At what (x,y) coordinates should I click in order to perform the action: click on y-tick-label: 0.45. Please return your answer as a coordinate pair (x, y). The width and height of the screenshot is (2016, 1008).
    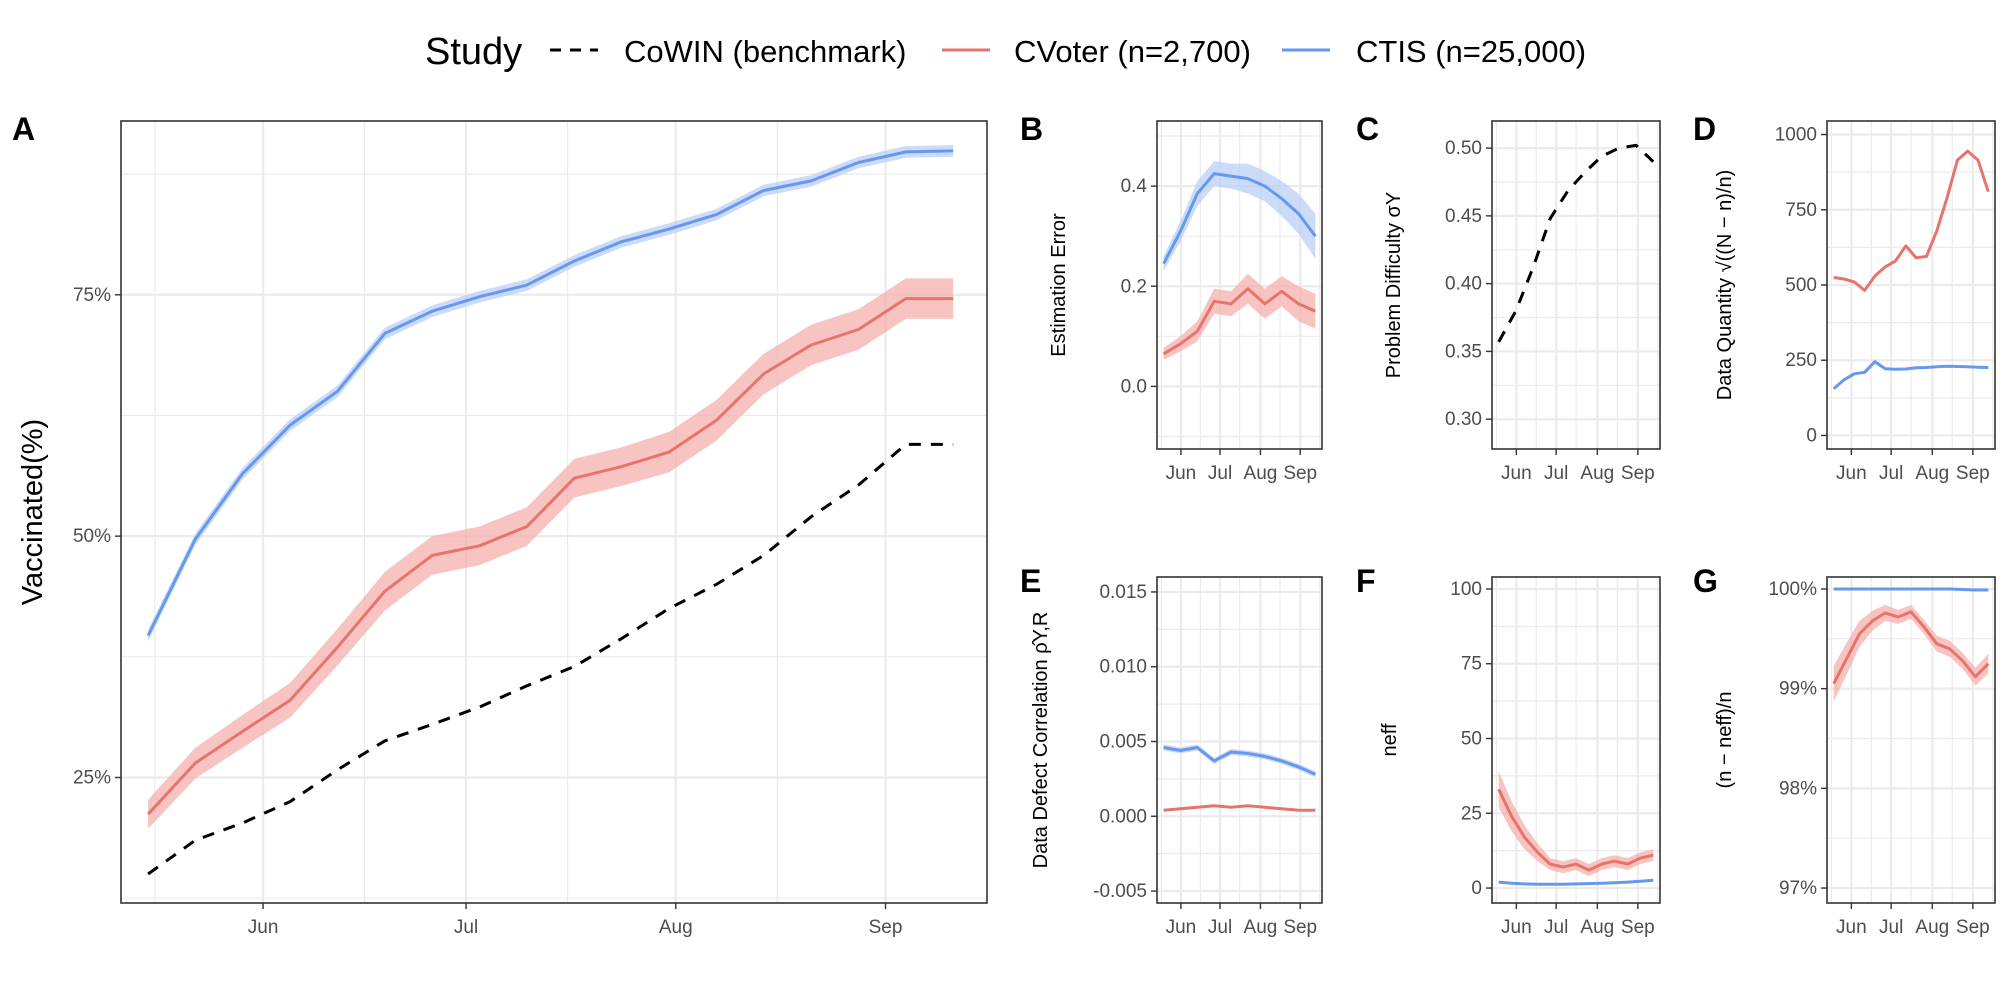
    Looking at the image, I should click on (1463, 216).